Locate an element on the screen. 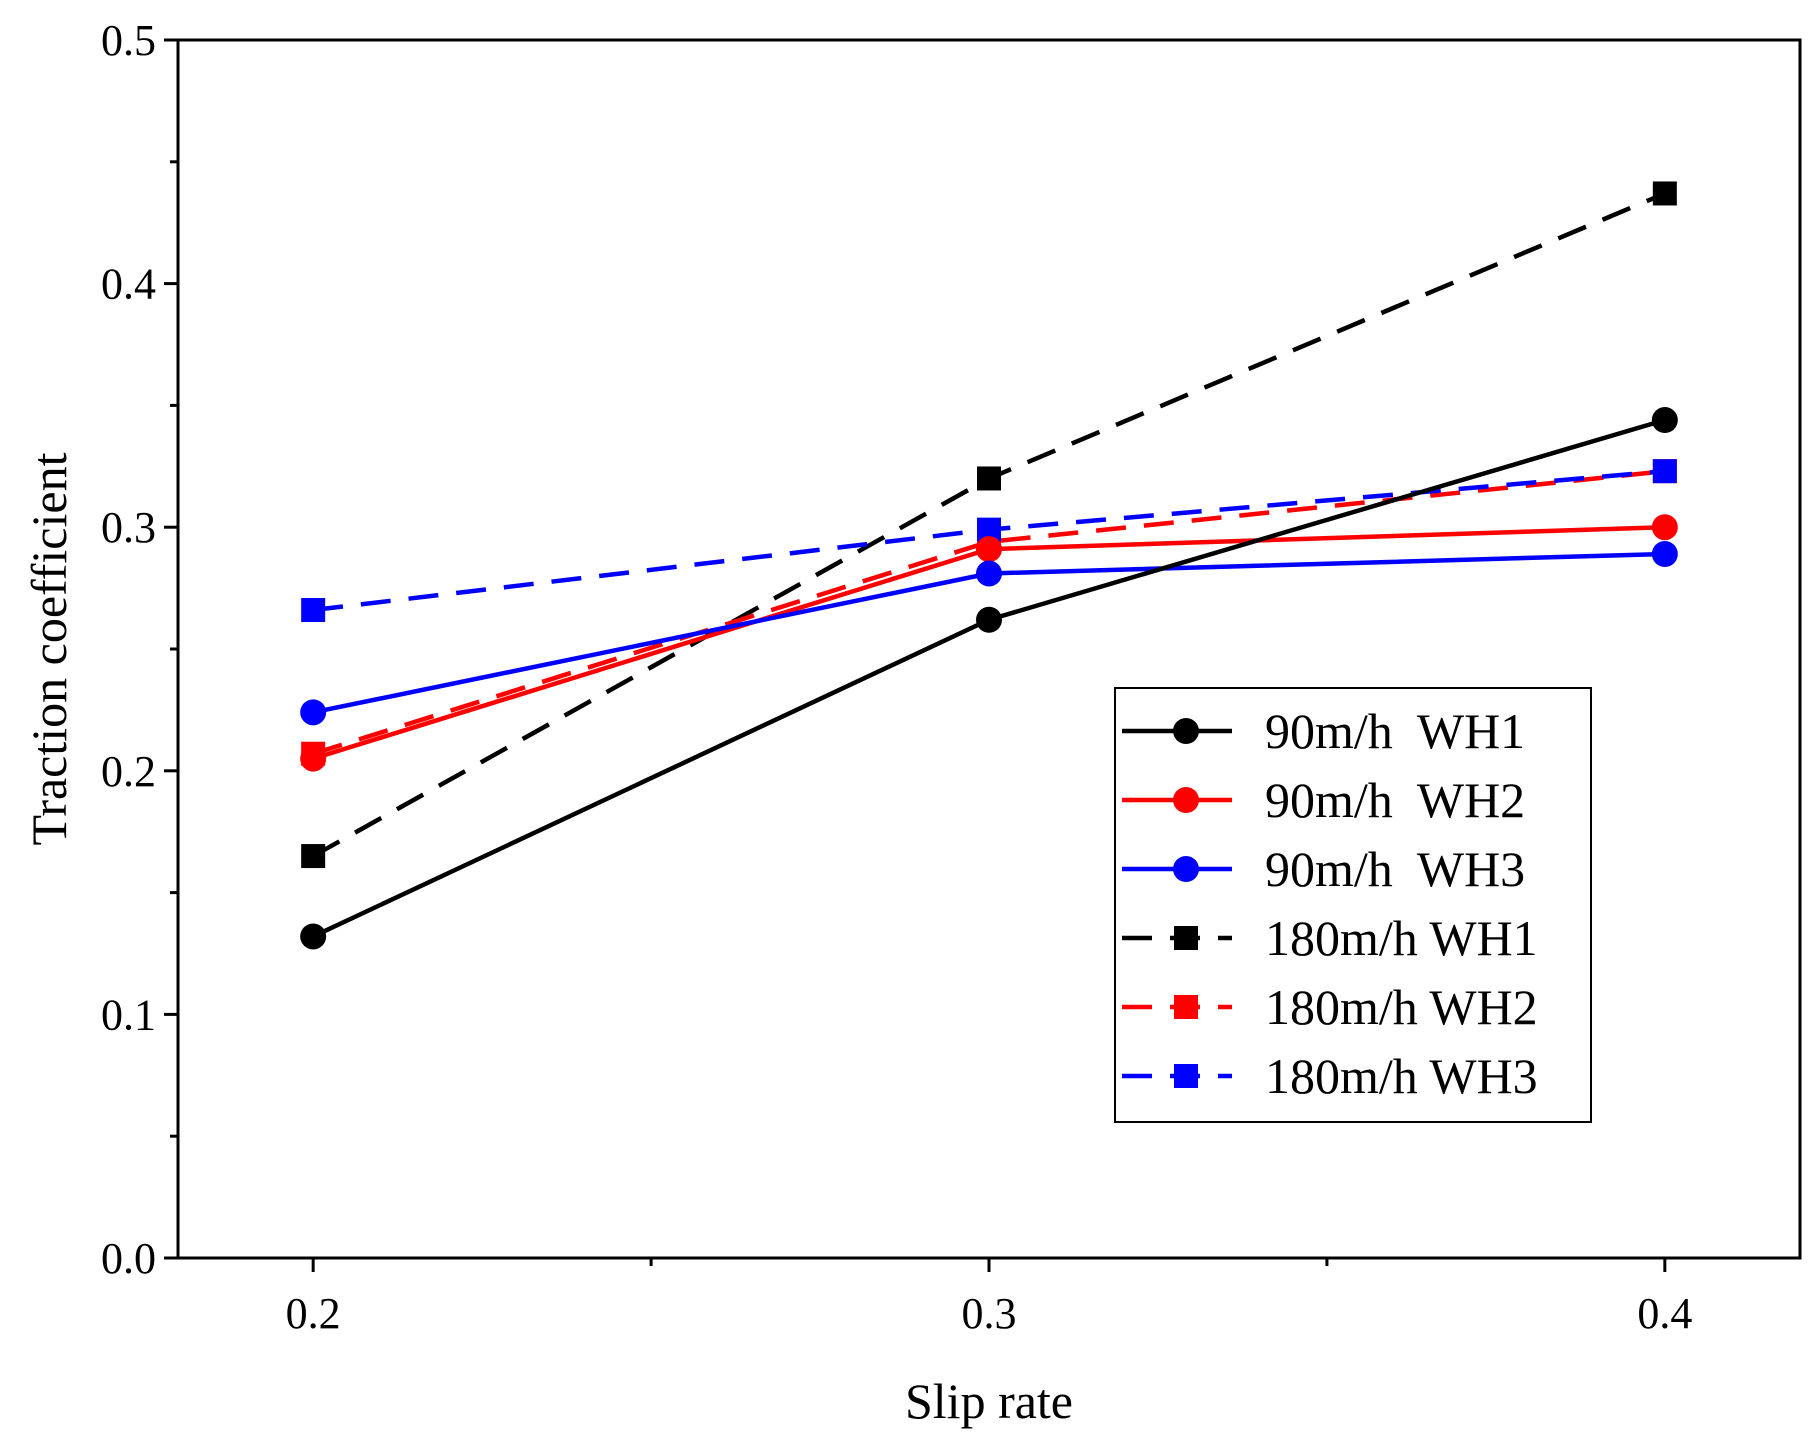 Image resolution: width=1814 pixels, height=1446 pixels. y-tick-label: 0.5 is located at coordinates (128, 40).